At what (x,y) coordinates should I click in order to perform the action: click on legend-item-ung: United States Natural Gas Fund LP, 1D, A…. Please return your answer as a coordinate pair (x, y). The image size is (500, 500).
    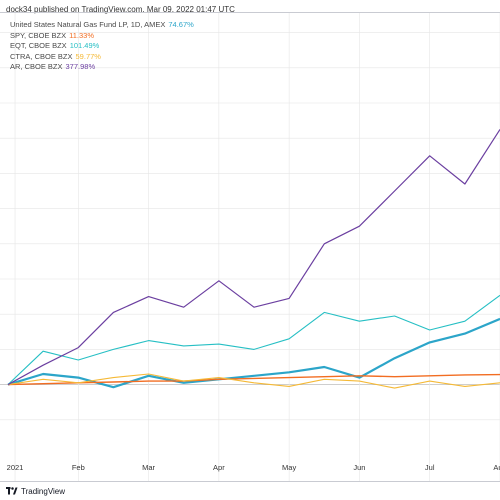
    Looking at the image, I should click on (102, 25).